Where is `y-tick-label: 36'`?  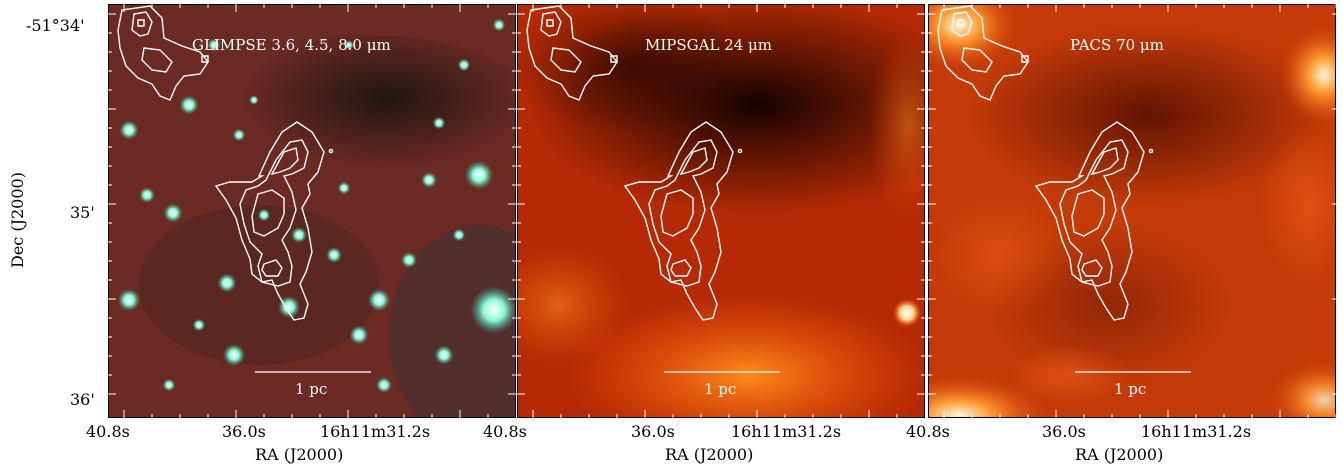
y-tick-label: 36' is located at coordinates (82, 399).